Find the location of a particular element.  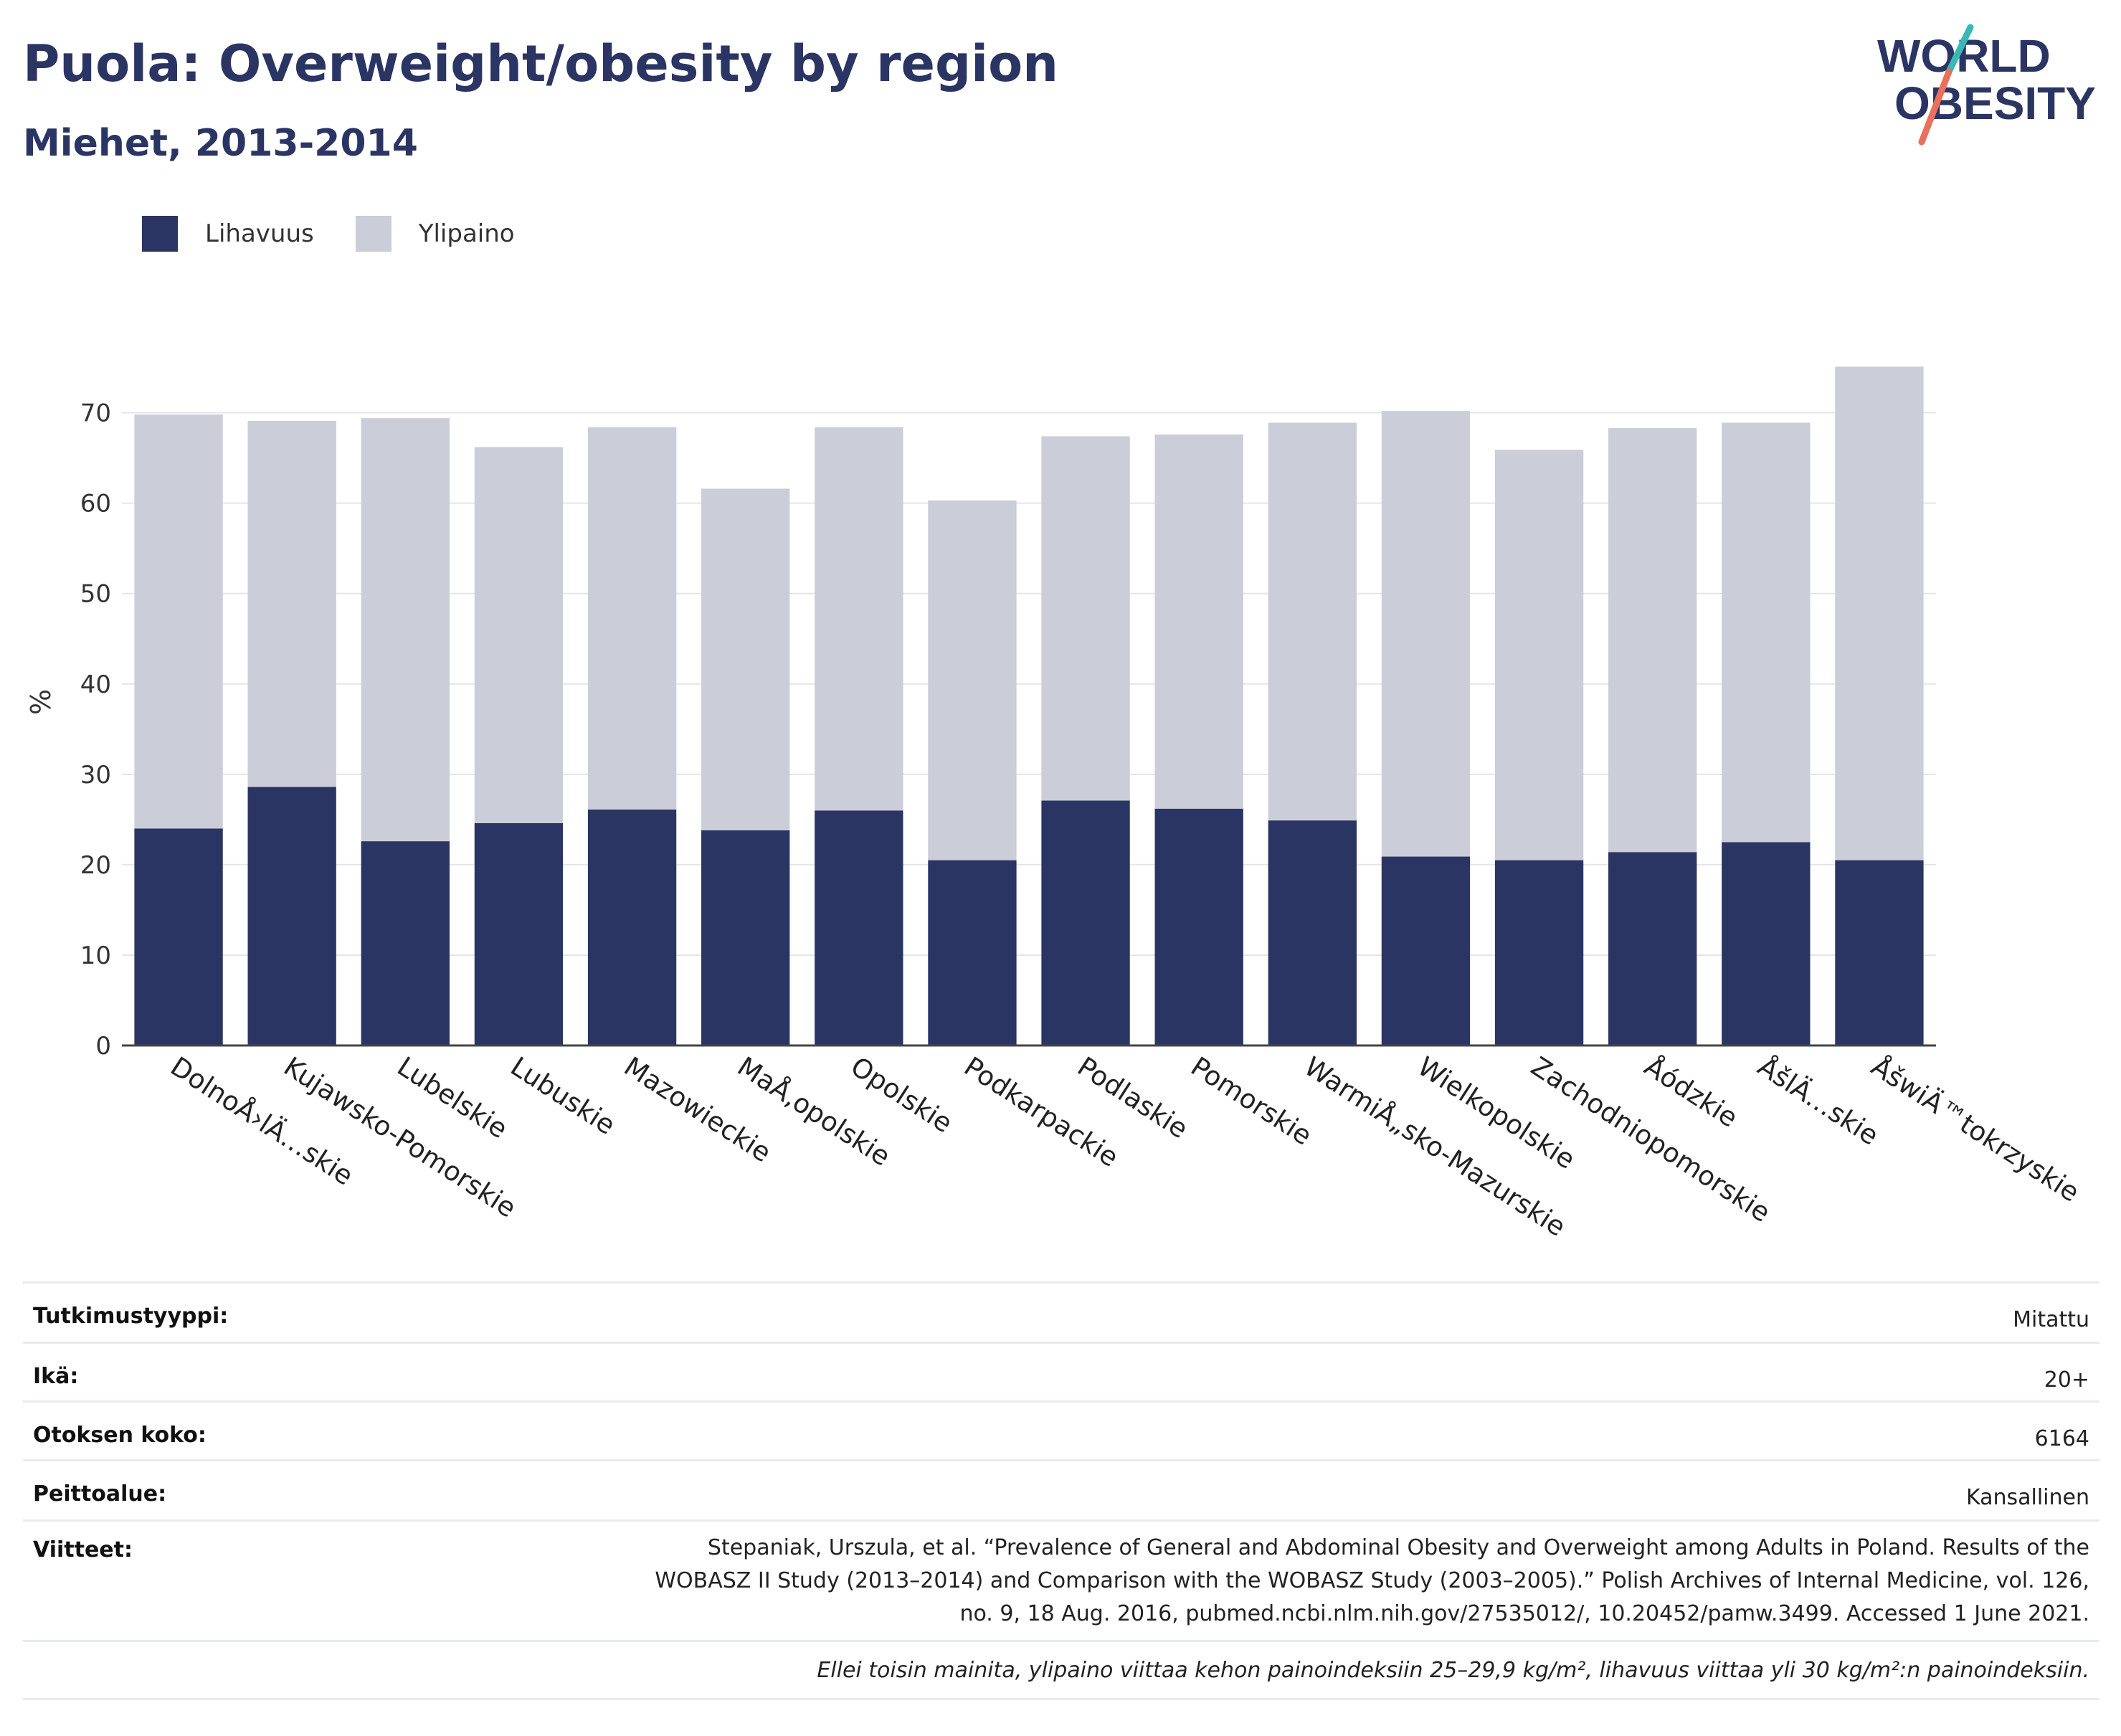

info-row-coverage: Peittoalue: Kansallinen is located at coordinates (1061, 1489).